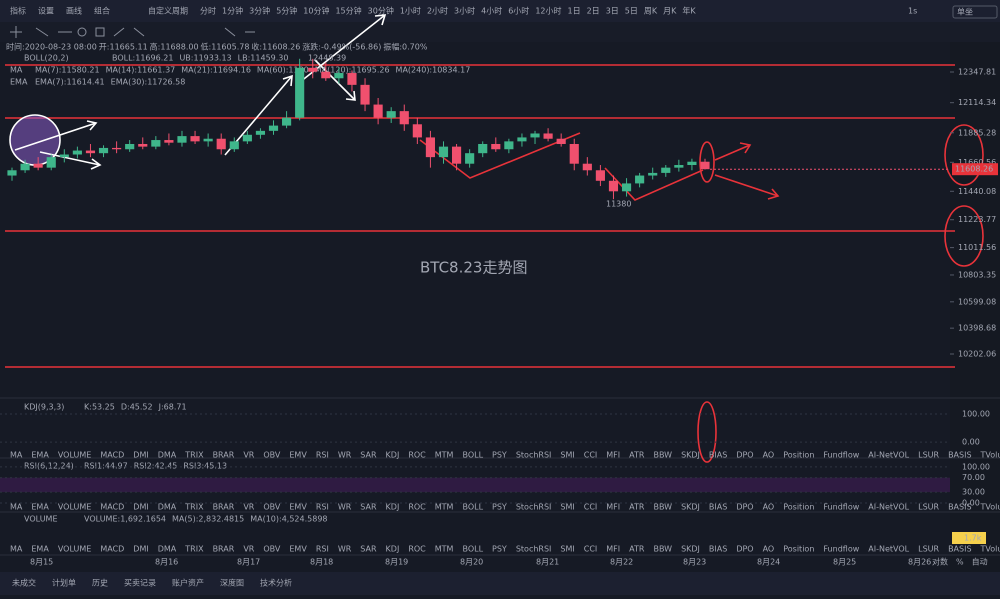  I want to click on period-button: 6小时, so click(518, 11).